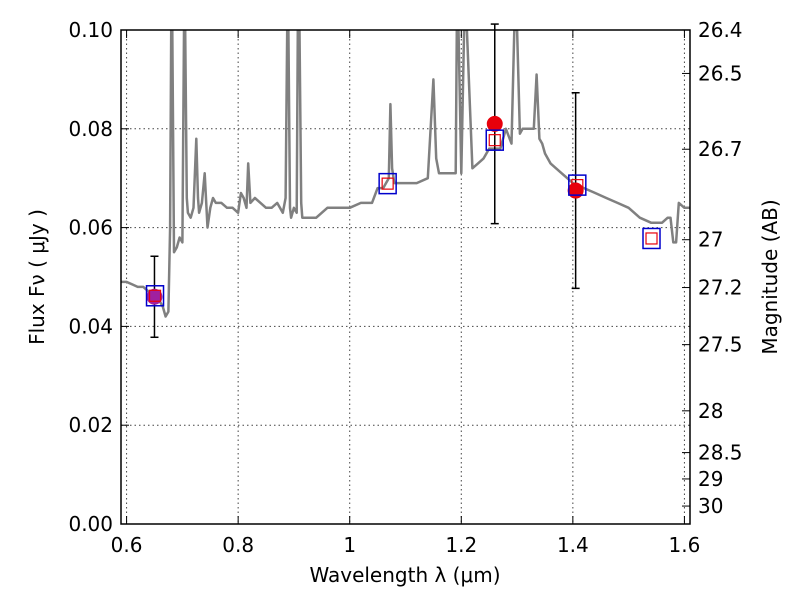 The width and height of the screenshot is (800, 600). I want to click on y2-axis-label: Magnitude (AB), so click(770, 276).